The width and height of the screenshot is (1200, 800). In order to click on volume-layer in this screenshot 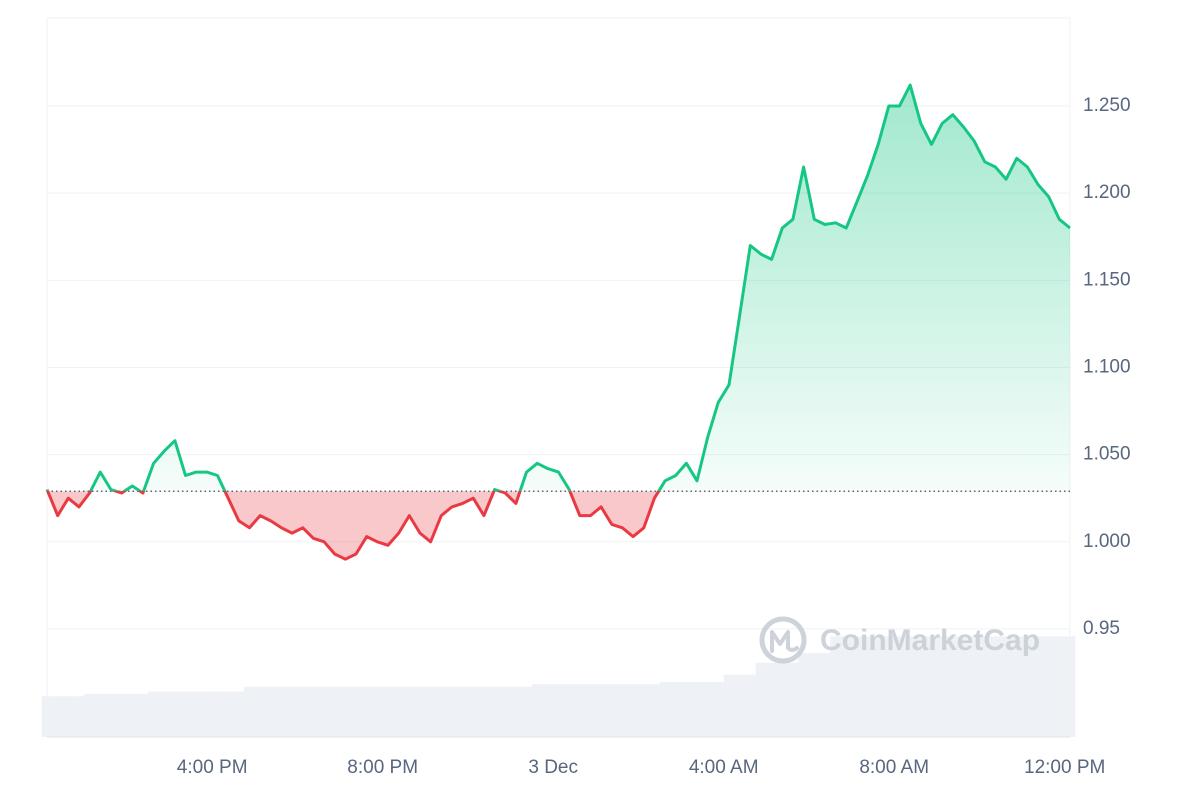, I will do `click(558, 686)`.